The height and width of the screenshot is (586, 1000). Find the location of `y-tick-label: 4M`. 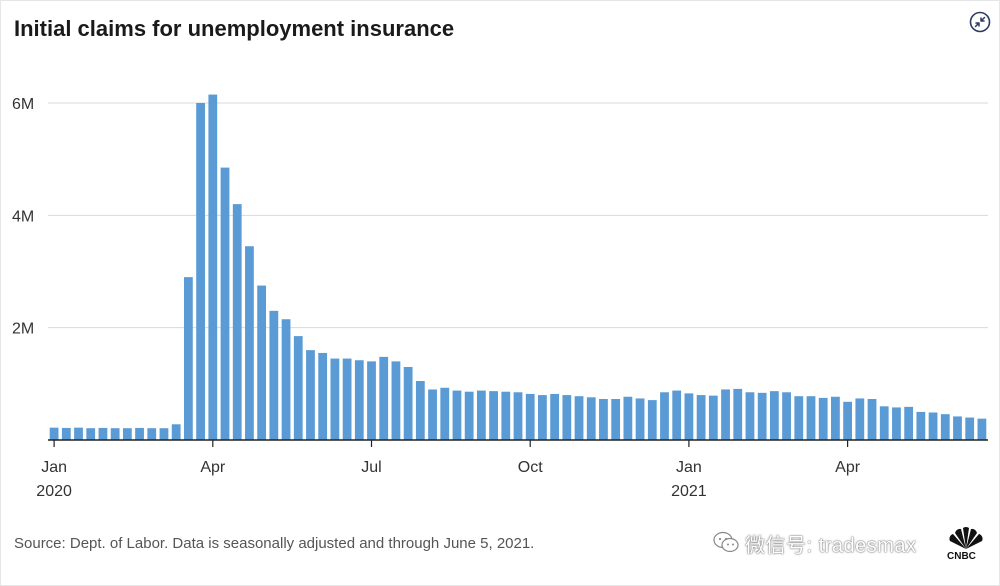

y-tick-label: 4M is located at coordinates (23, 216).